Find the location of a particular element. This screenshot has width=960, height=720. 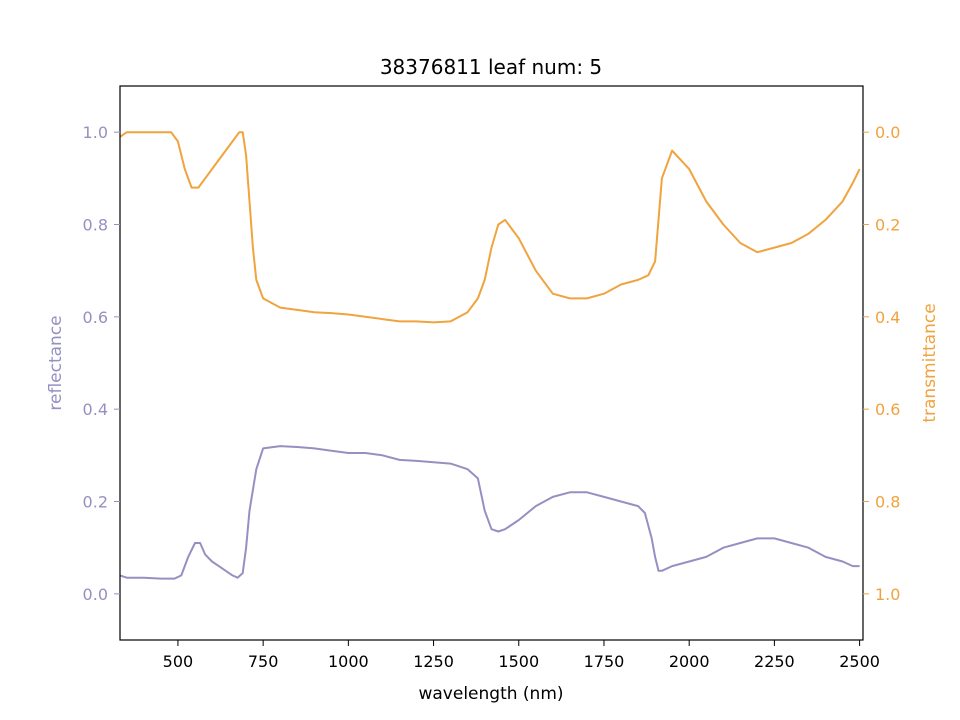

y-axis-right: 0.0 0.2 0.4 0.6 0.8 1.0 is located at coordinates (881, 363).